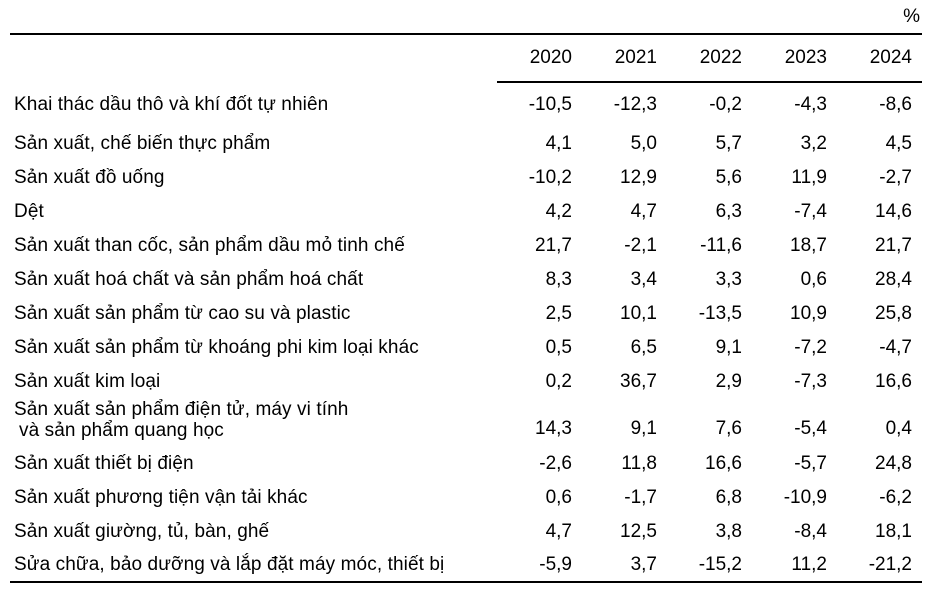 This screenshot has height=596, width=943. I want to click on value-cell: 4,5, so click(898, 143).